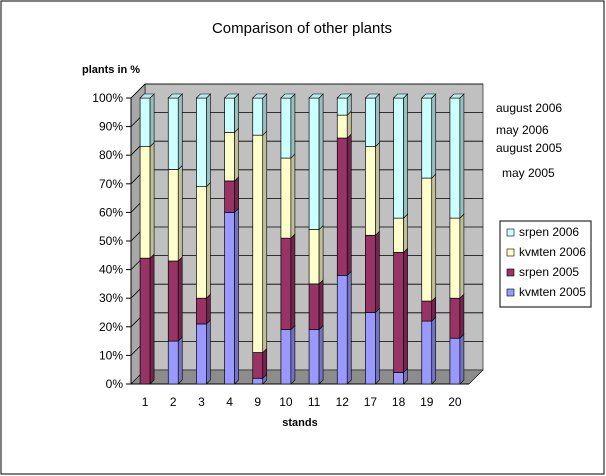 Image resolution: width=606 pixels, height=476 pixels. What do you see at coordinates (528, 173) in the screenshot?
I see `annotation-may-2005: may 2005` at bounding box center [528, 173].